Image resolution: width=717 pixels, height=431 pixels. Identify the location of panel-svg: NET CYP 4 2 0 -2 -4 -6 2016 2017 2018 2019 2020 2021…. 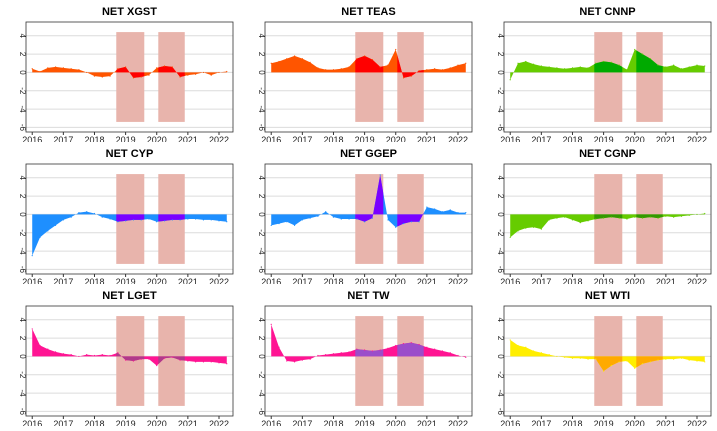
(126, 217).